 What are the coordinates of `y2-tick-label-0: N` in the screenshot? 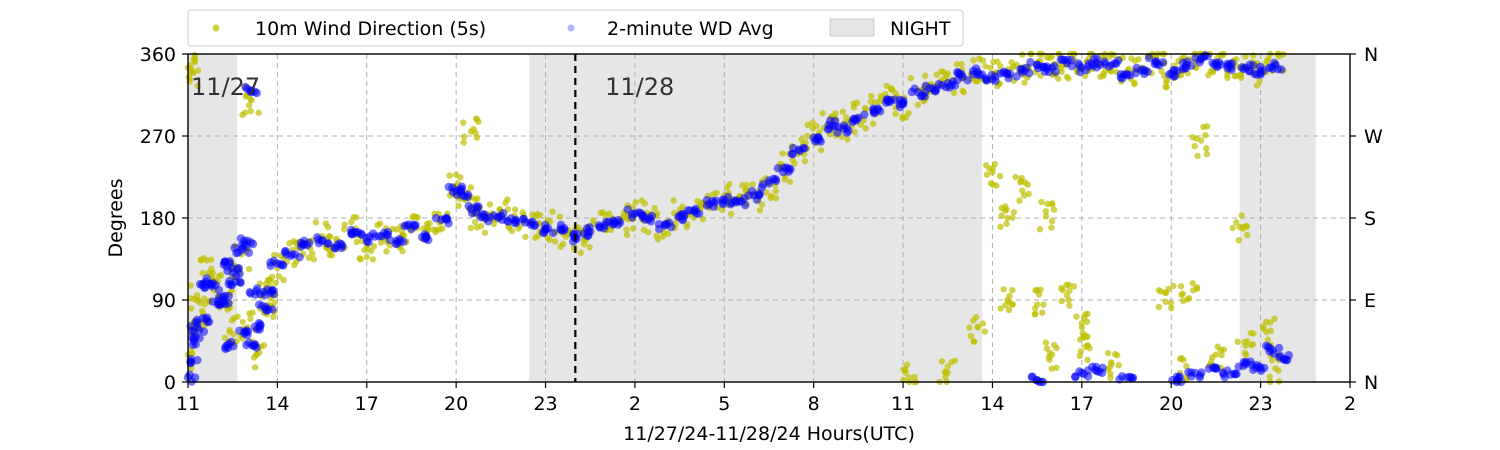 It's located at (1371, 383).